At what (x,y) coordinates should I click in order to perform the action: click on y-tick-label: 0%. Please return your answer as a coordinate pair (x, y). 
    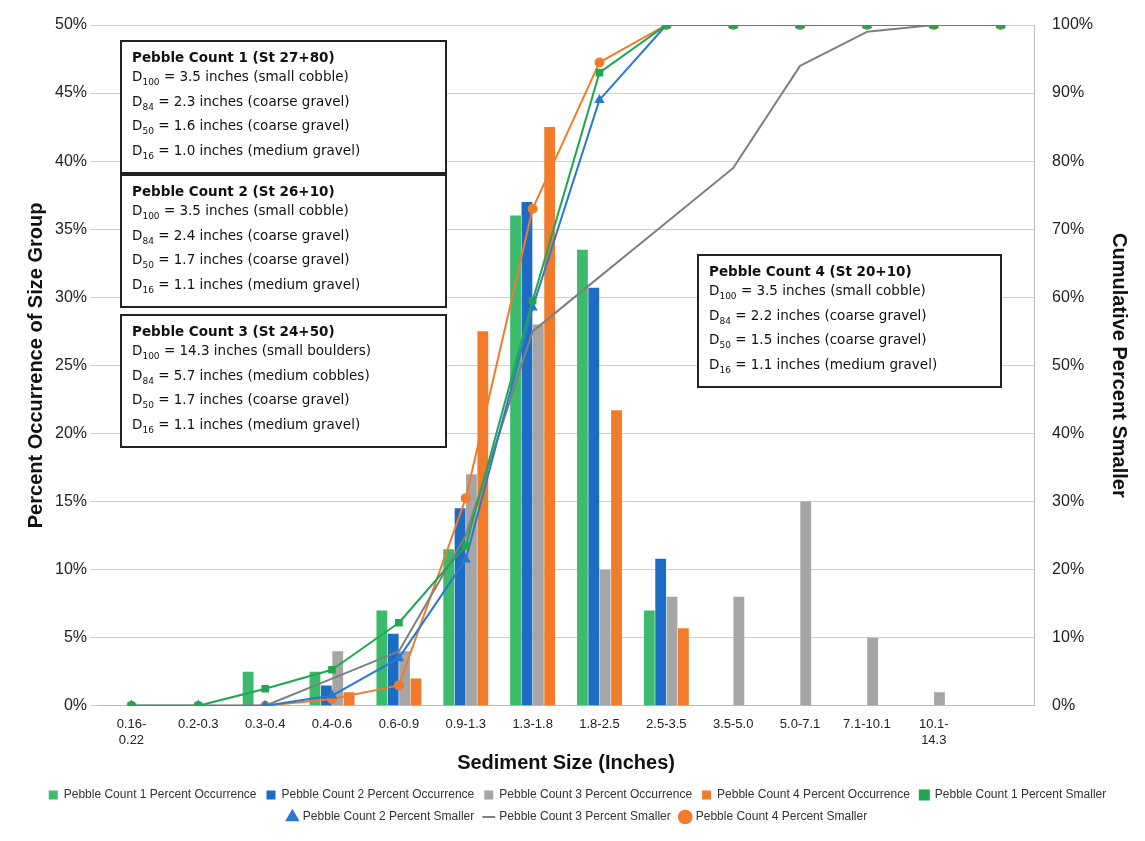
    Looking at the image, I should click on (75, 705).